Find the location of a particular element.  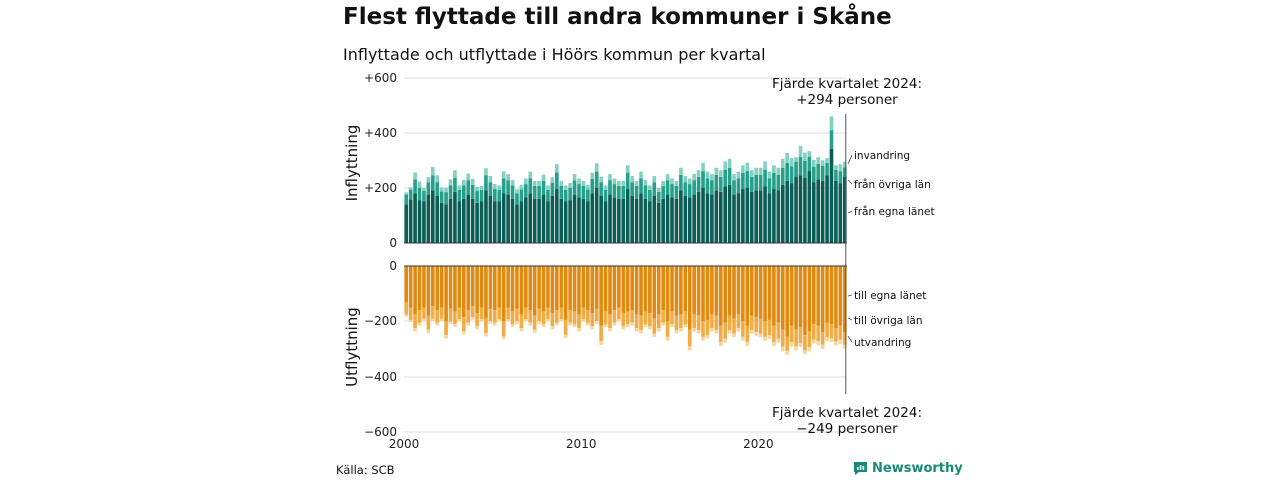

brand-logo: Newsworthy is located at coordinates (908, 468).